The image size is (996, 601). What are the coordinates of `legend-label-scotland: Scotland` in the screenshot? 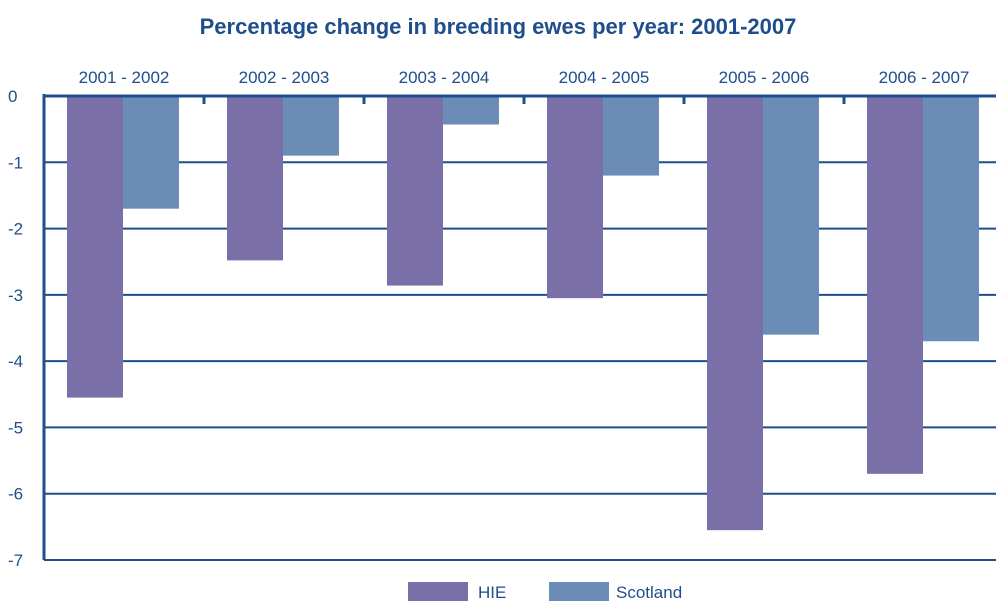 It's located at (649, 592).